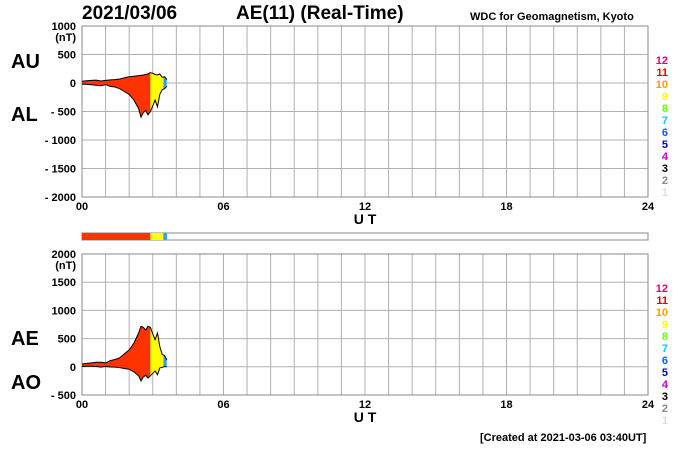 Image resolution: width=700 pixels, height=450 pixels. Describe the element at coordinates (665, 169) in the screenshot. I see `au-al-legend-count: 3` at that location.